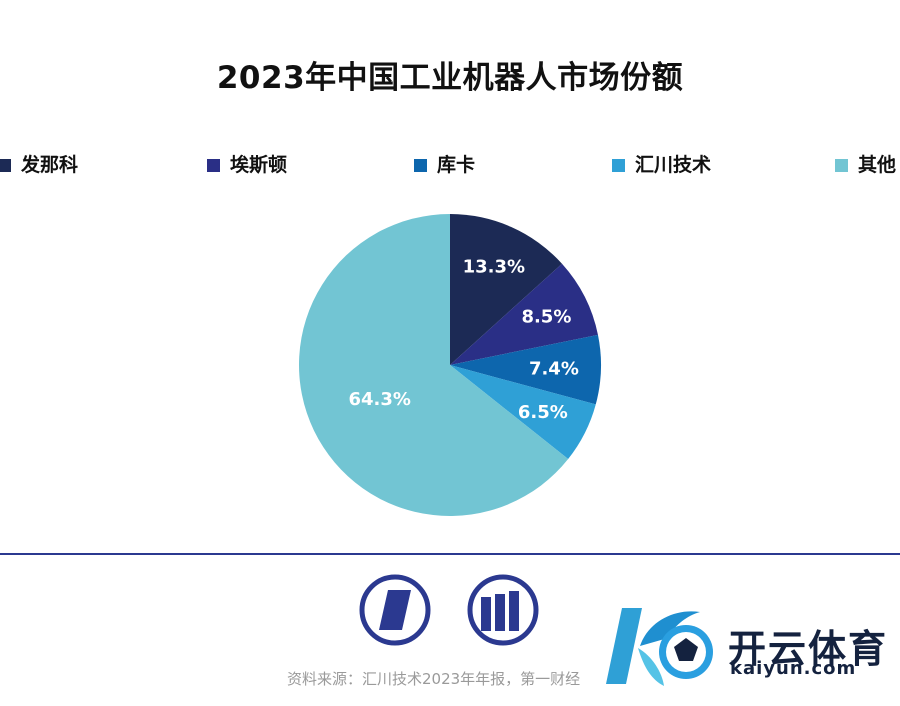 The width and height of the screenshot is (900, 706). What do you see at coordinates (395, 610) in the screenshot?
I see `parallelogram-logo-icon` at bounding box center [395, 610].